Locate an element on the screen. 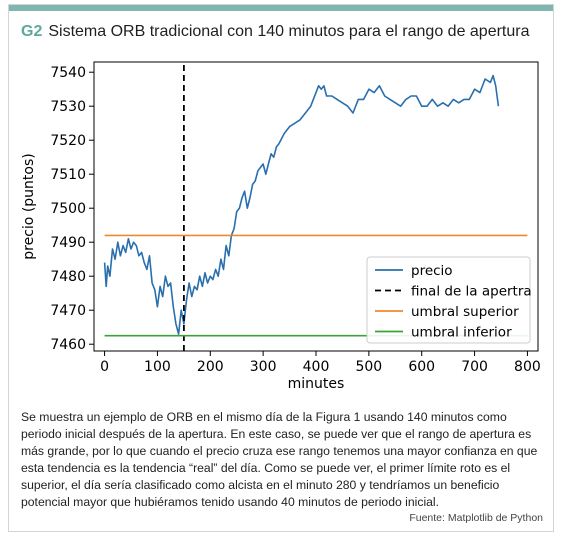 Image resolution: width=562 pixels, height=538 pixels. y-tick-label: 7510 is located at coordinates (68, 175).